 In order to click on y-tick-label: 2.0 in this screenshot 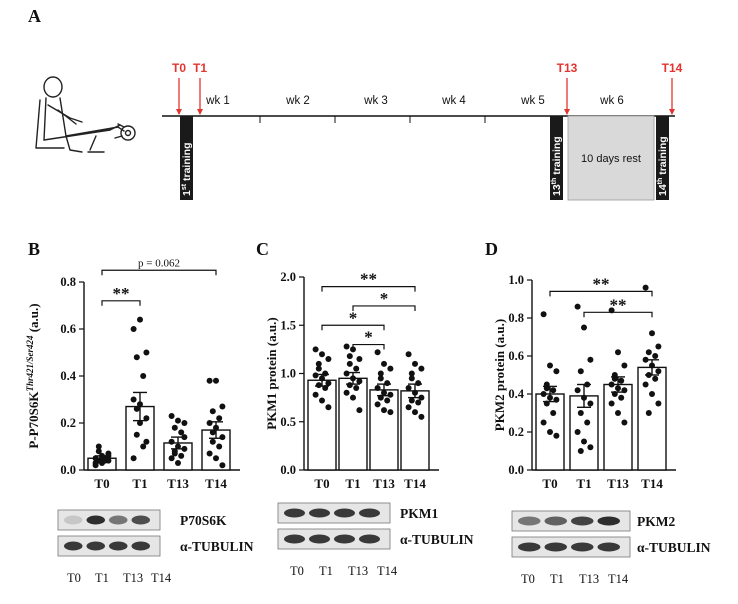, I will do `click(288, 277)`.